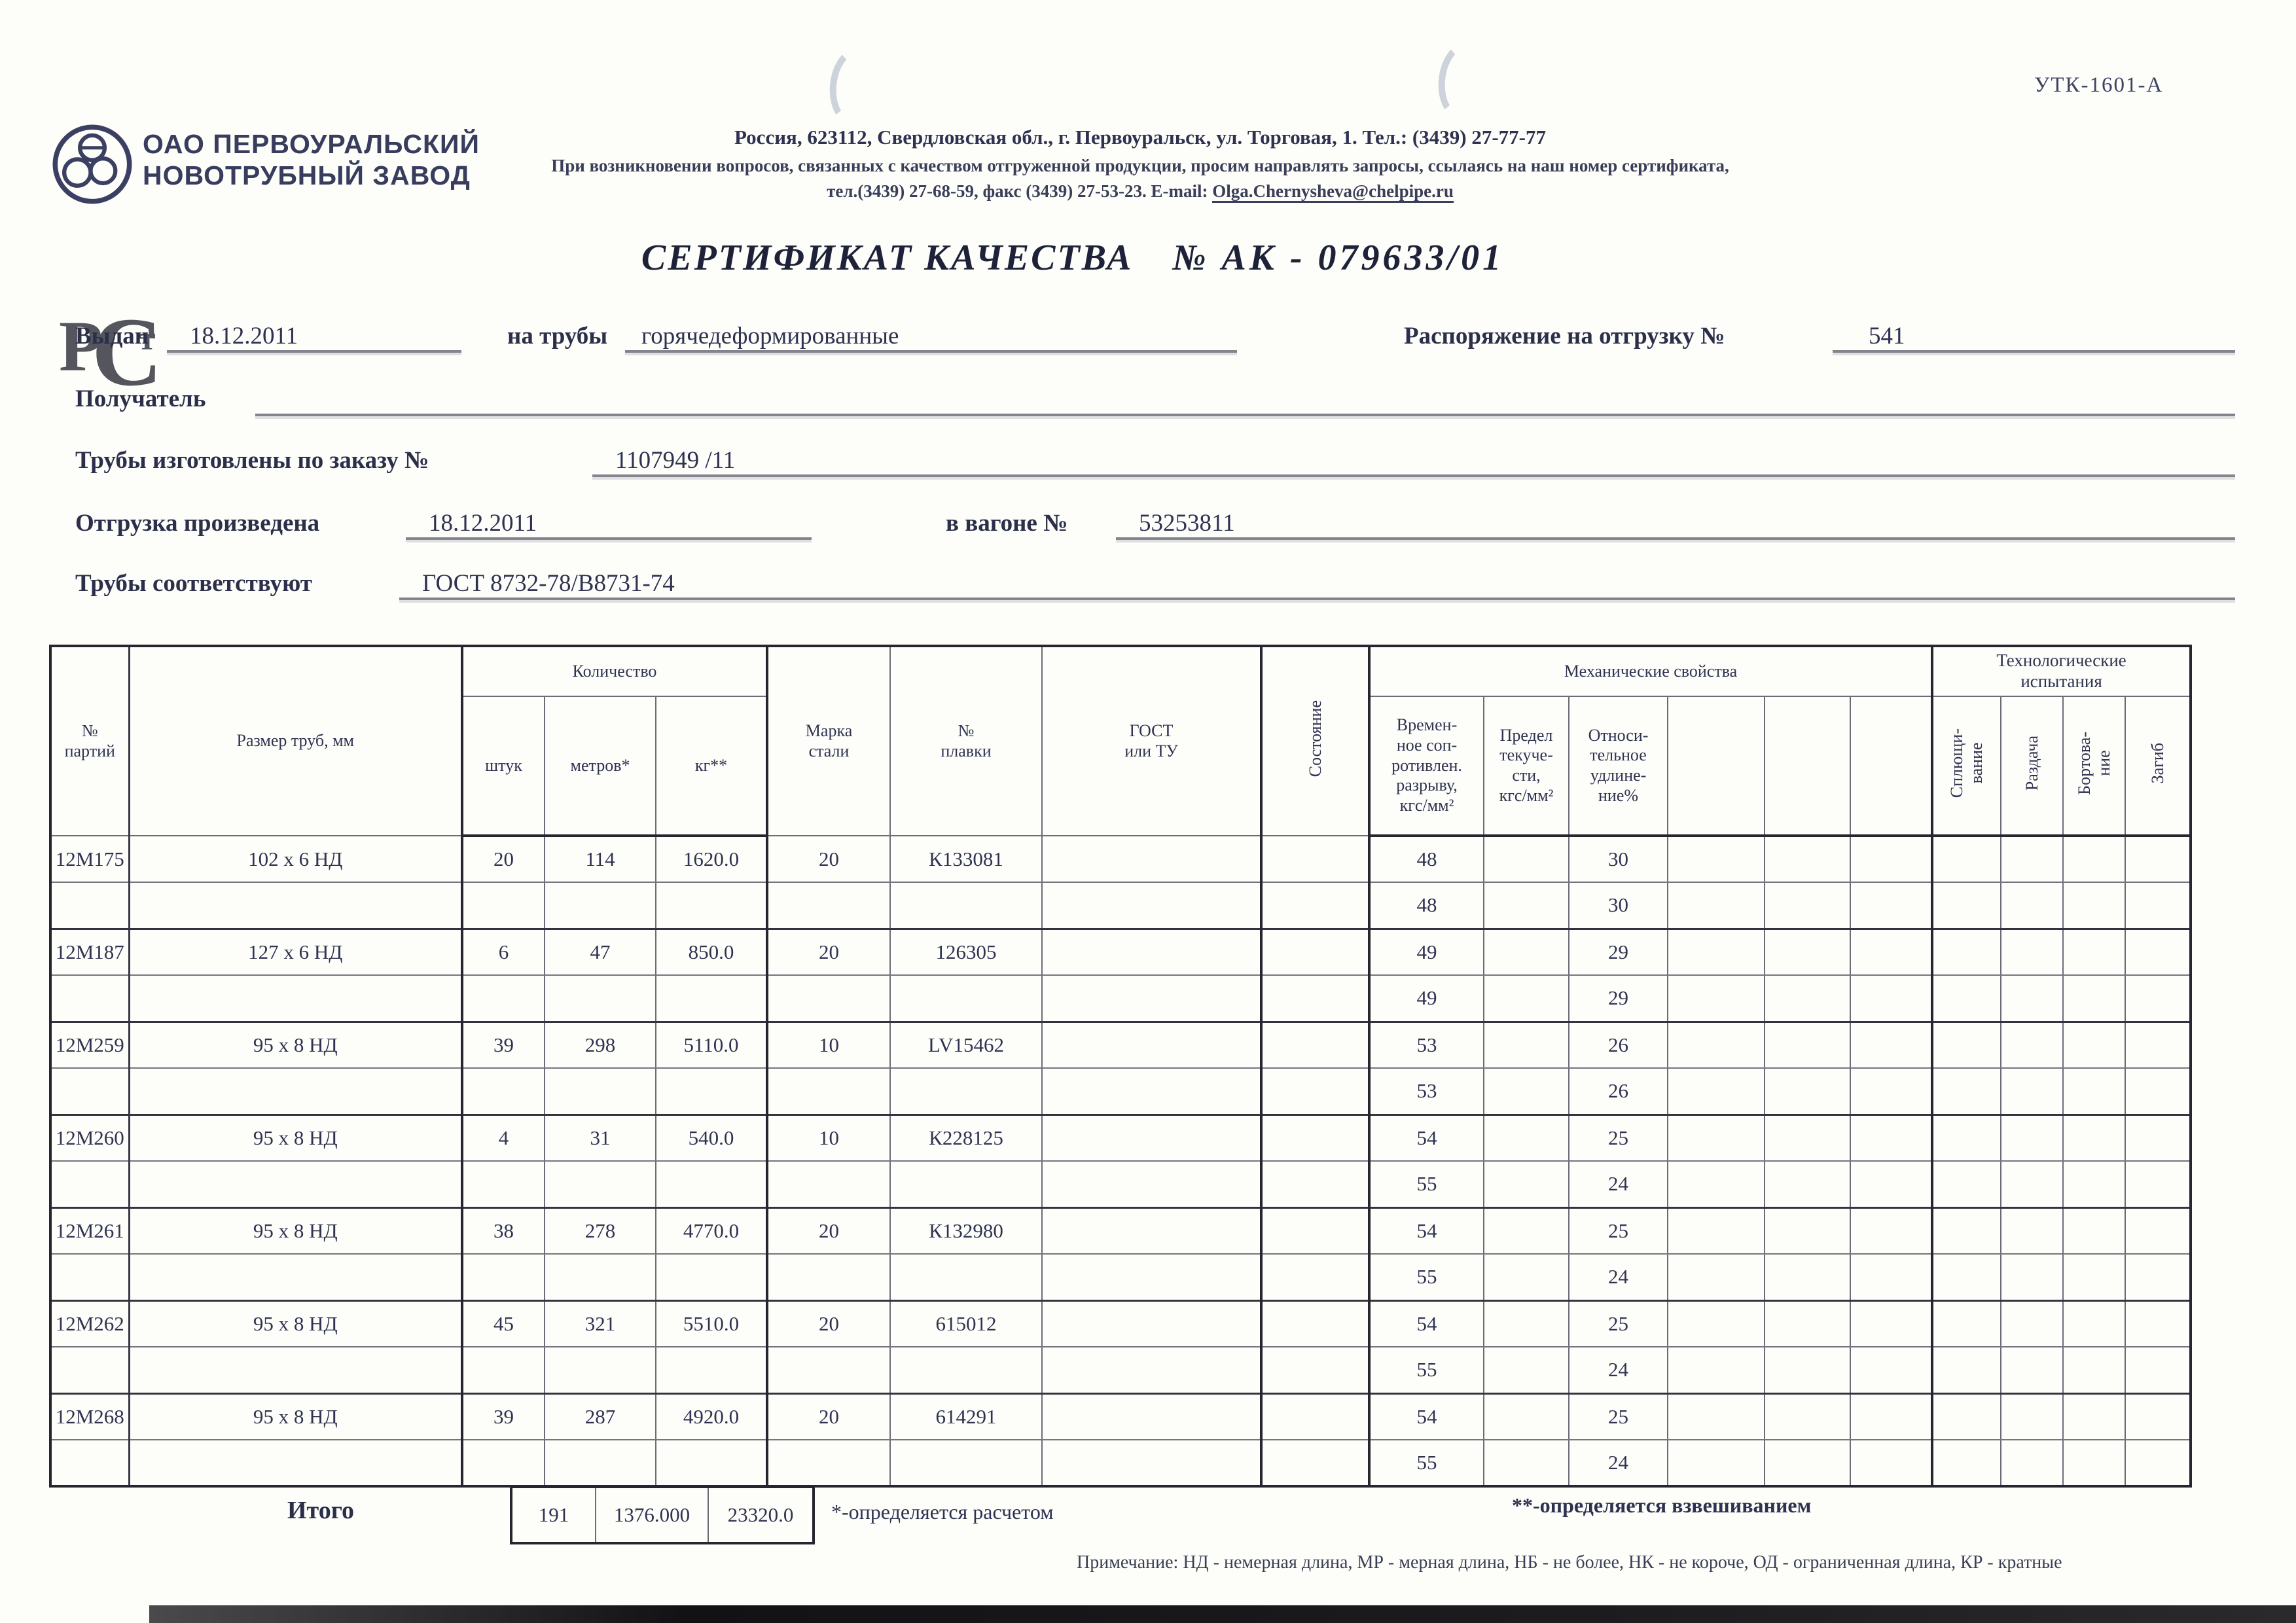  What do you see at coordinates (1121, 1185) in the screenshot?
I see `table-row-batch-12M260-b: 55 24` at bounding box center [1121, 1185].